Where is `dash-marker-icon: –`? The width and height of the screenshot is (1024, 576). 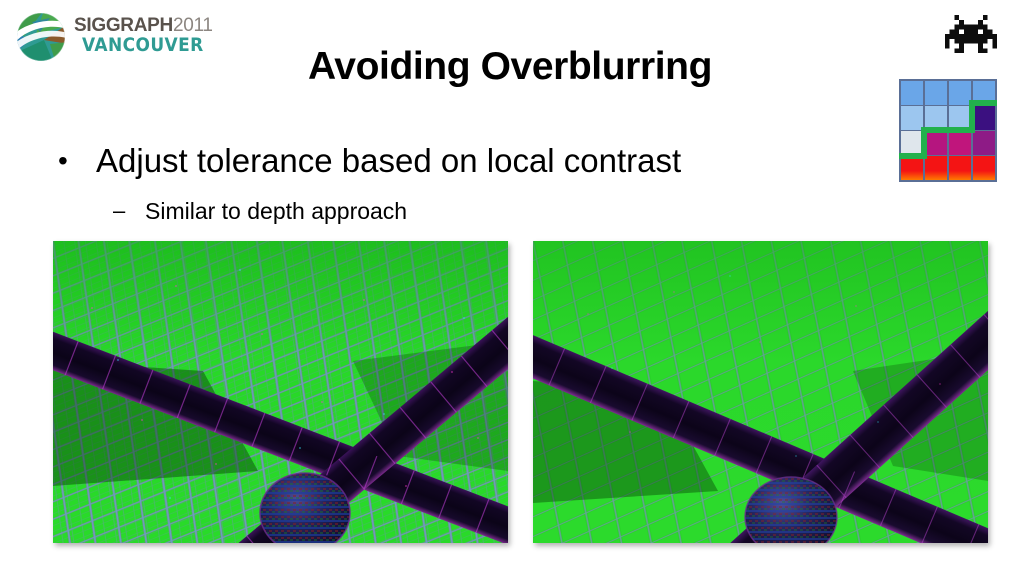
dash-marker-icon: – is located at coordinates (119, 210).